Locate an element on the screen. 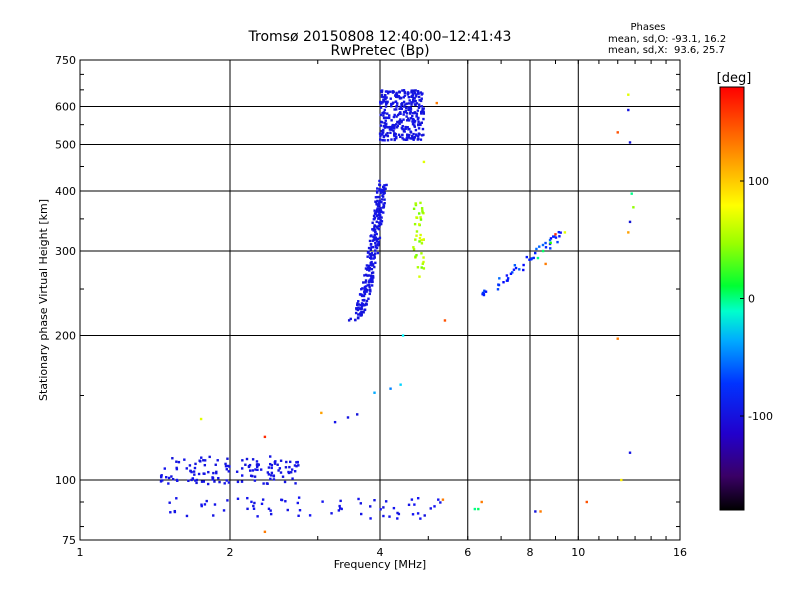  x-tick-label: 1 is located at coordinates (80, 552).